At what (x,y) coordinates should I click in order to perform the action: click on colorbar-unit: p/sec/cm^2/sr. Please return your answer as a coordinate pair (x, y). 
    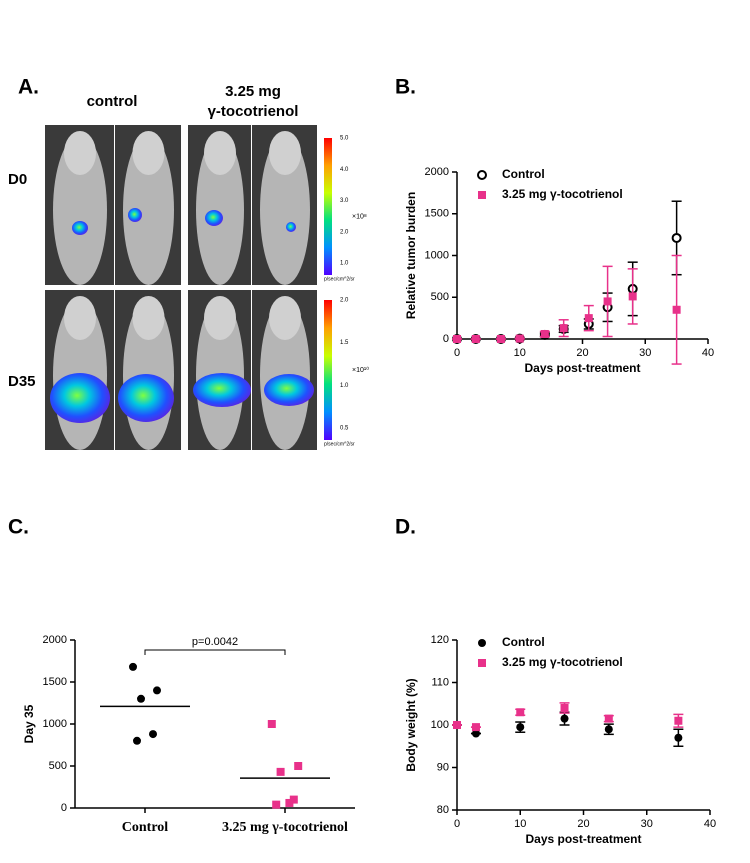
    Looking at the image, I should click on (339, 279).